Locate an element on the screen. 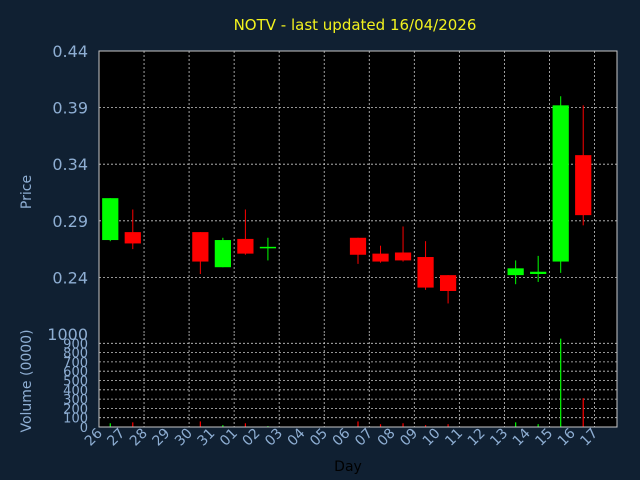 The height and width of the screenshot is (480, 640). volume-y-tick-label: 500 is located at coordinates (75, 382).